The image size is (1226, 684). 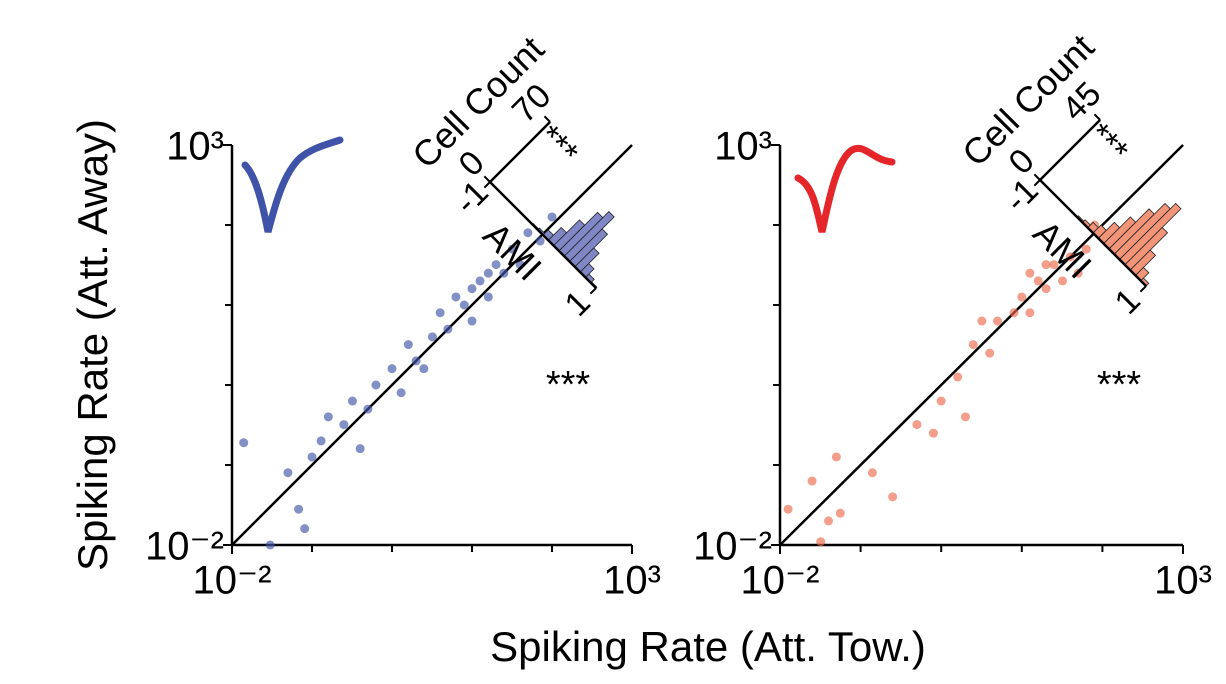 What do you see at coordinates (708, 646) in the screenshot?
I see `x-axis-label: Spiking Rate (Att. Tow.)` at bounding box center [708, 646].